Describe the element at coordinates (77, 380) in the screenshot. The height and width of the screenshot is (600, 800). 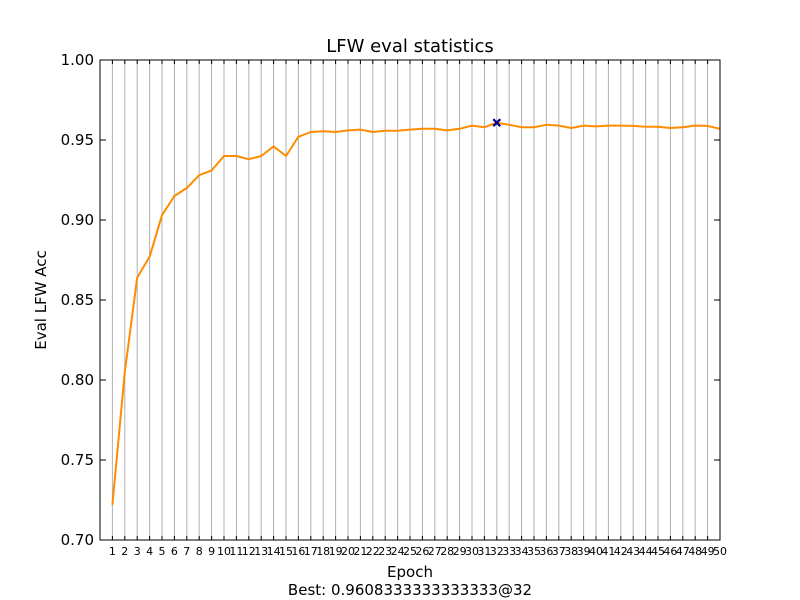
I see `y-tick-label: 0.80` at that location.